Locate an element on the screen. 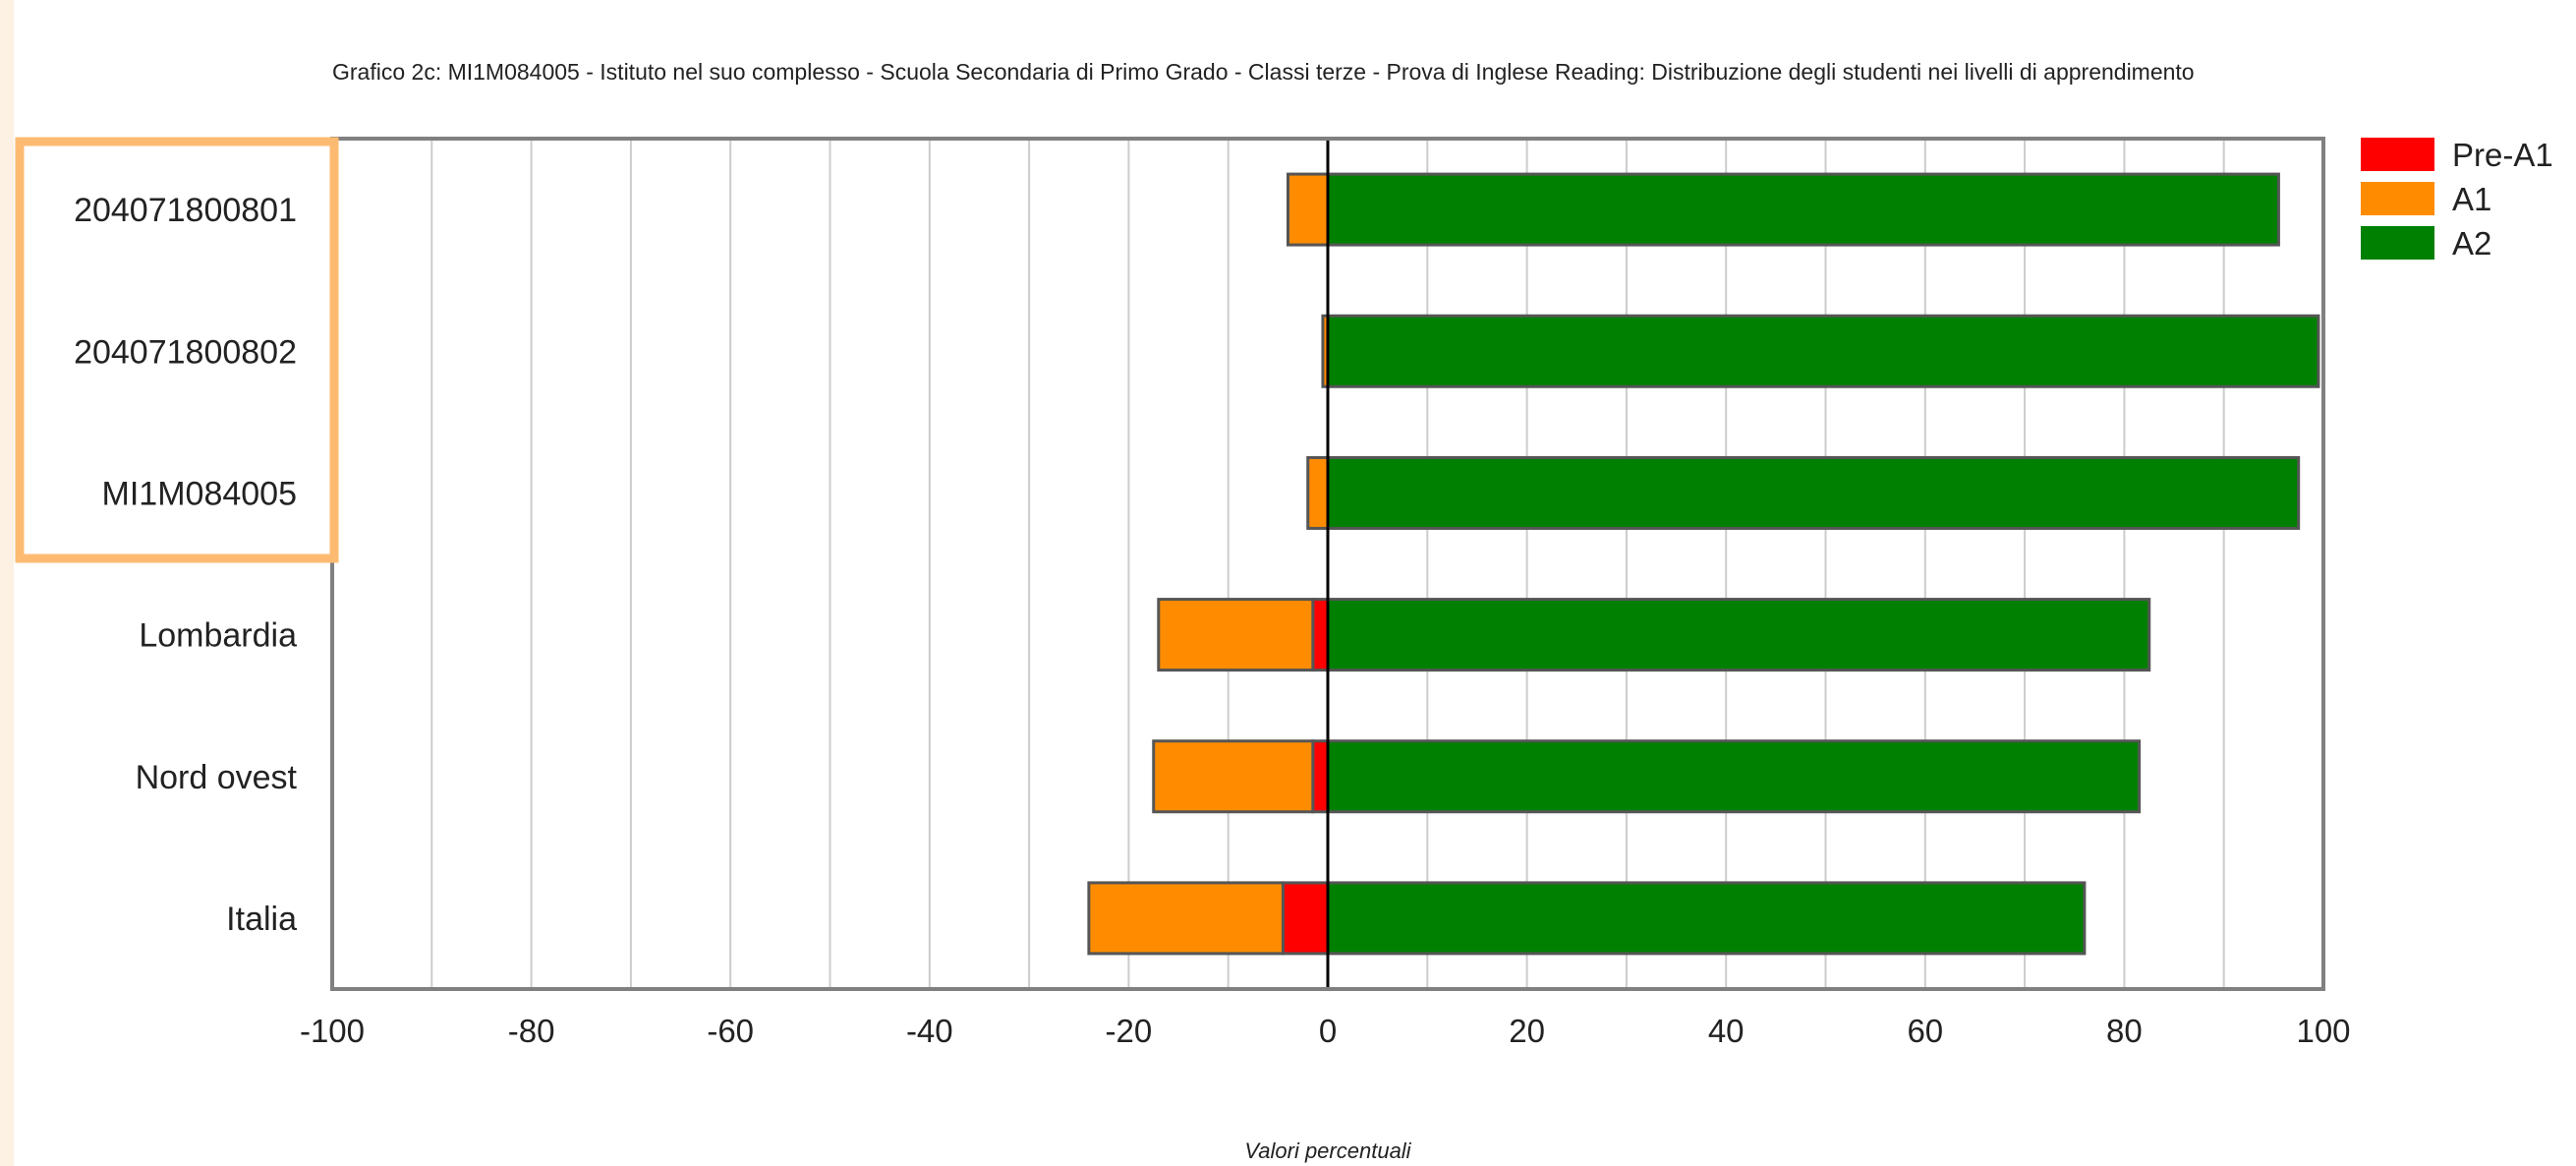 Image resolution: width=2576 pixels, height=1166 pixels. category-label: Nord ovest is located at coordinates (217, 778).